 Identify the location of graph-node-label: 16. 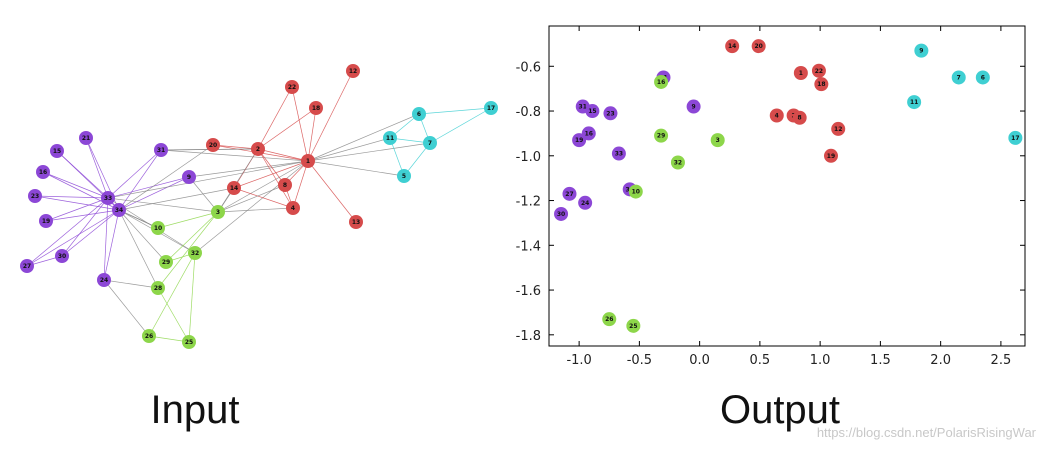
(43, 172).